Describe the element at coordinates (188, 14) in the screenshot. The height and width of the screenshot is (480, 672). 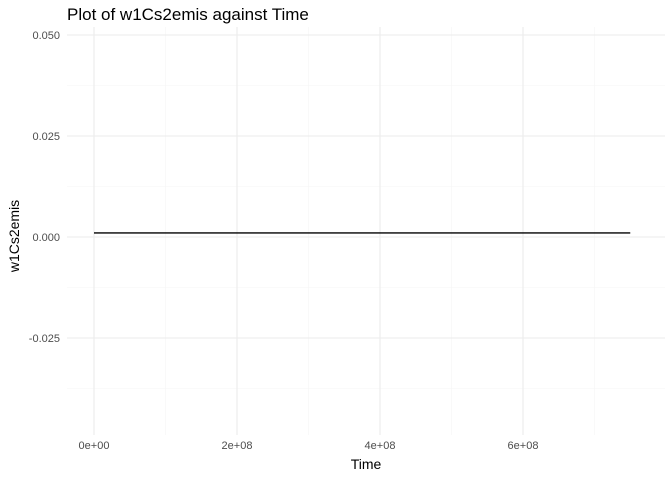
I see `chart-title: Plot of w1Cs2emis against Time` at that location.